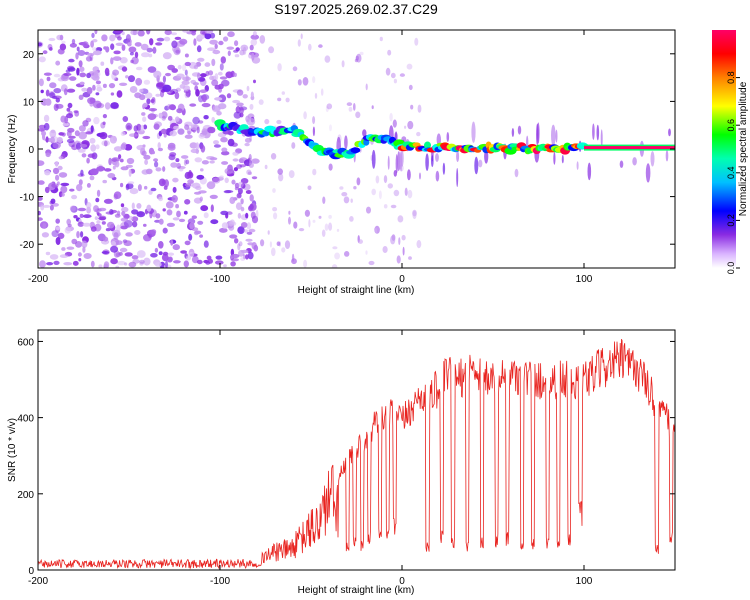 This screenshot has height=600, width=750. I want to click on y-tick-label: 600, so click(25, 342).